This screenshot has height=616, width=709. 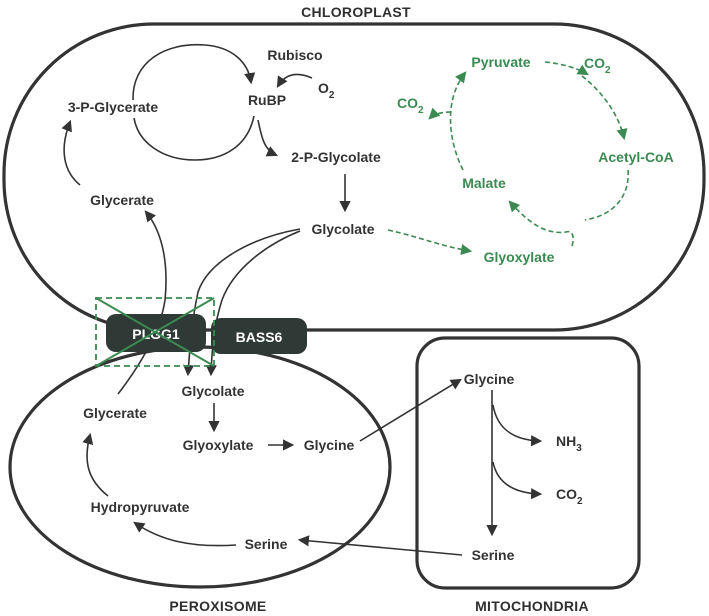 What do you see at coordinates (95, 464) in the screenshot?
I see `hydropyruvate-to-glycerate-arrow` at bounding box center [95, 464].